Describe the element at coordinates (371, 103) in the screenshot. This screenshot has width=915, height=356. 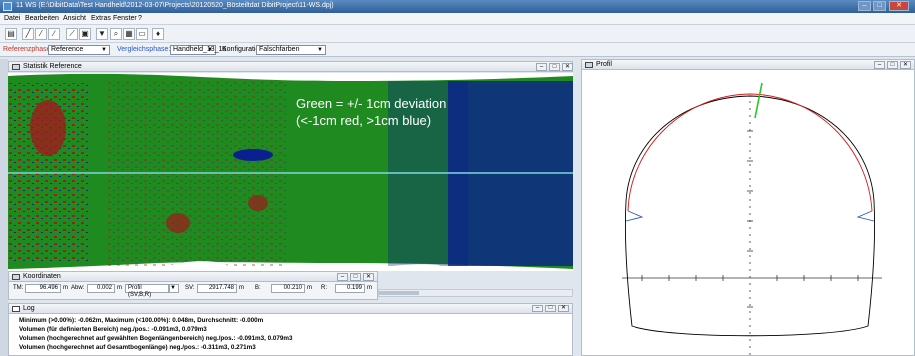
I see `annotation-line-1: Green = +/- 1cm deviation` at that location.